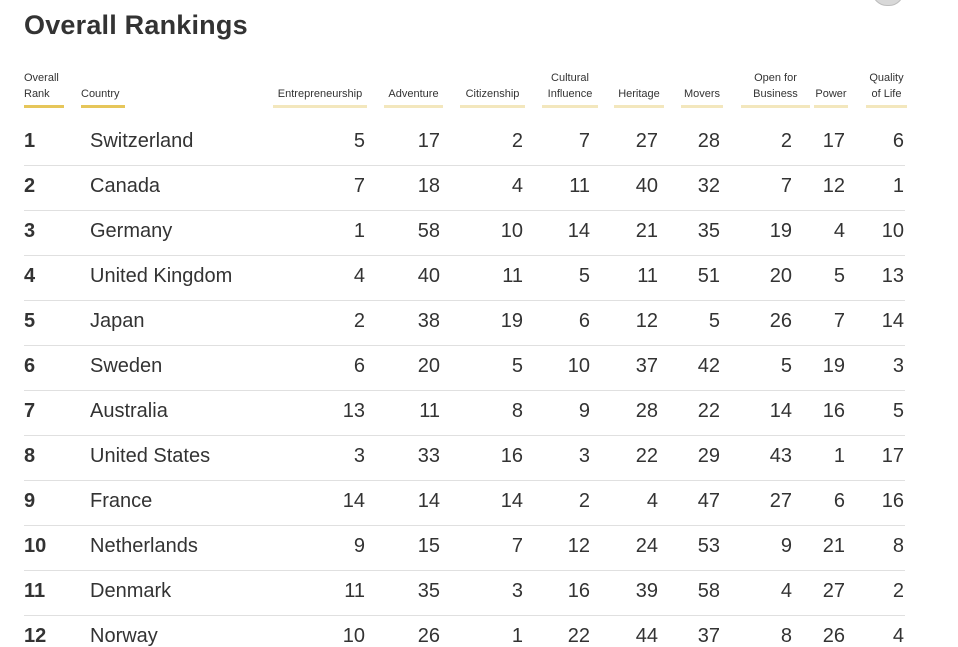  What do you see at coordinates (103, 87) in the screenshot?
I see `column-header-country: Country` at bounding box center [103, 87].